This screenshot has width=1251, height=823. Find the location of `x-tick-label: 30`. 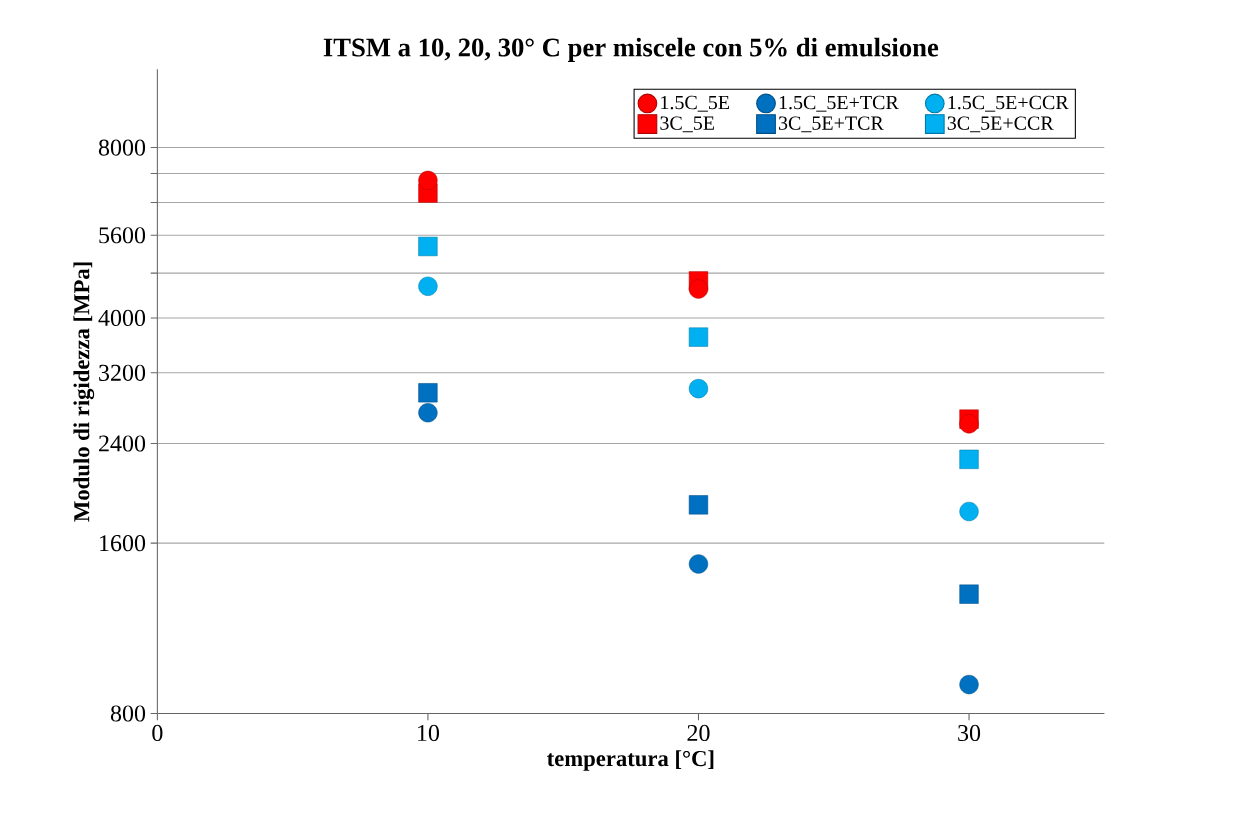

x-tick-label: 30 is located at coordinates (969, 733).